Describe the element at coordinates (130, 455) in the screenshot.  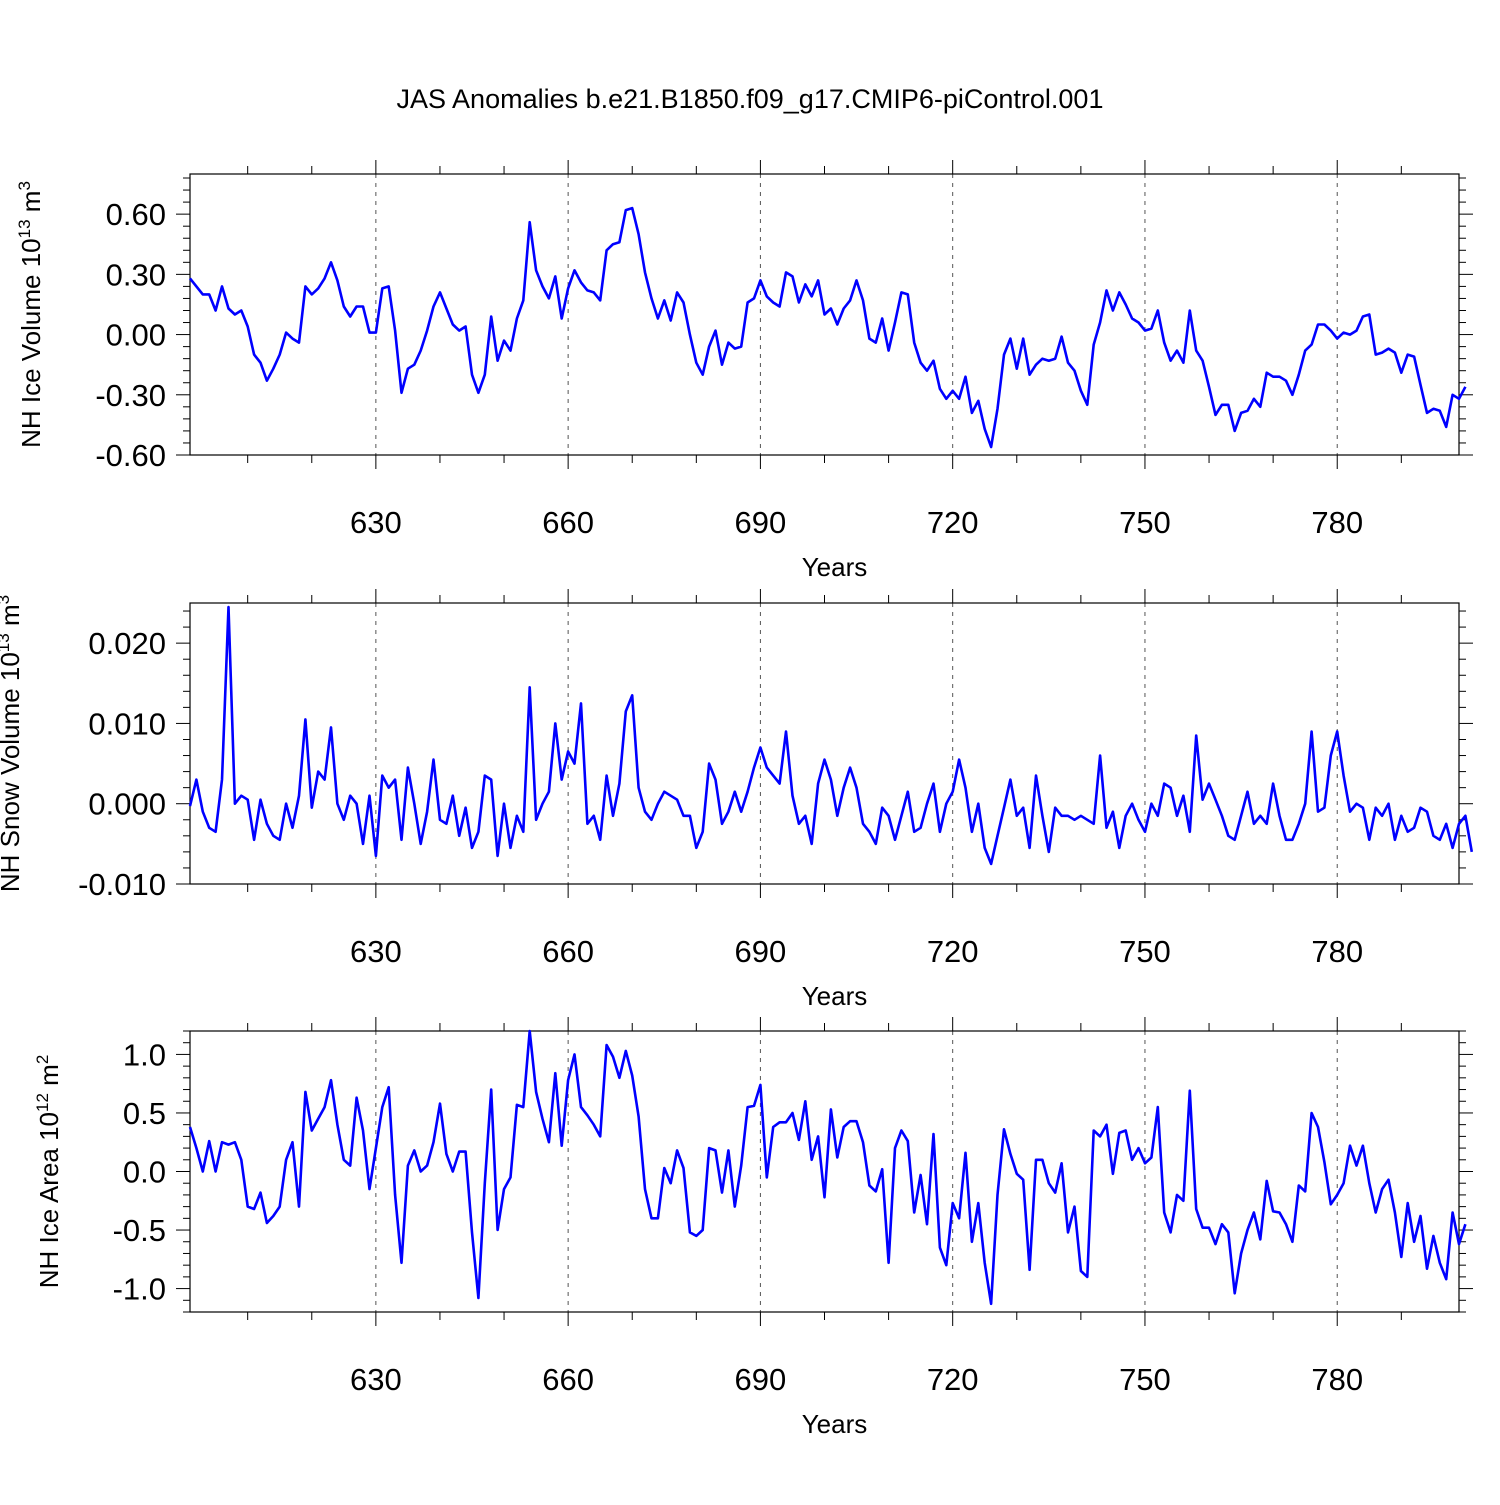
I see `y-tick-label: -0.60` at that location.